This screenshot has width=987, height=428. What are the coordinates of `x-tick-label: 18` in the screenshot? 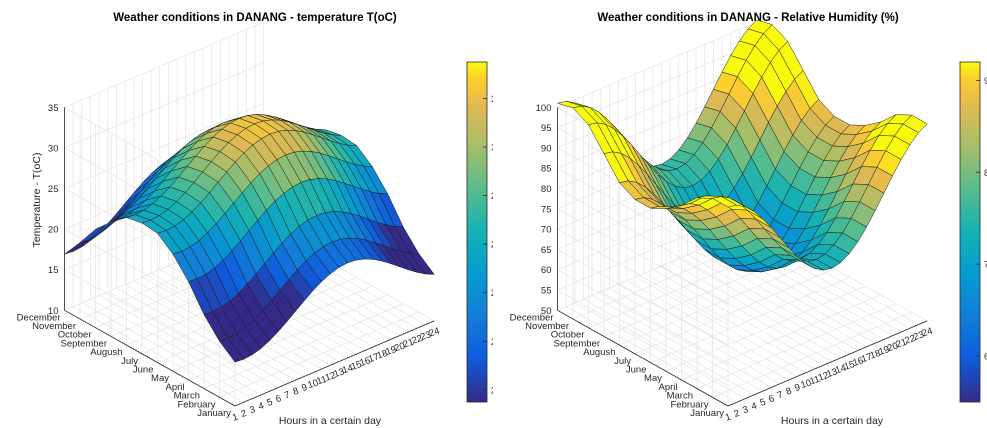 It's located at (382, 355).